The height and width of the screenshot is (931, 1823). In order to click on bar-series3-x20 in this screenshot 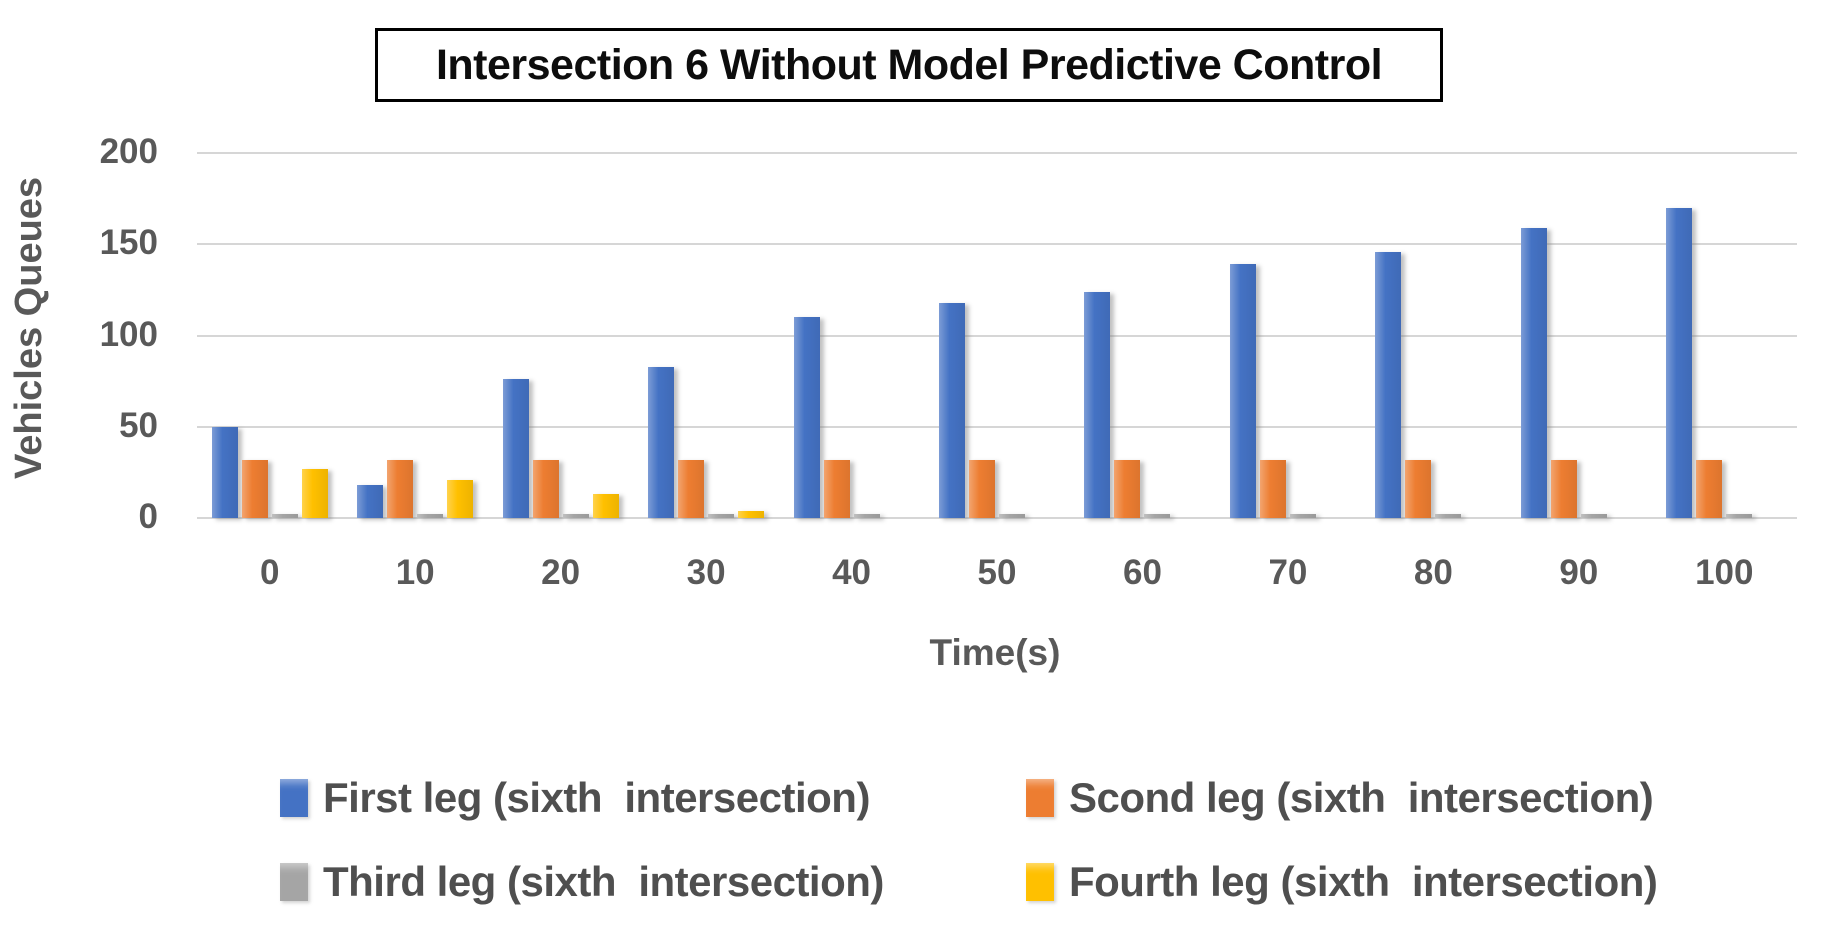, I will do `click(575, 516)`.